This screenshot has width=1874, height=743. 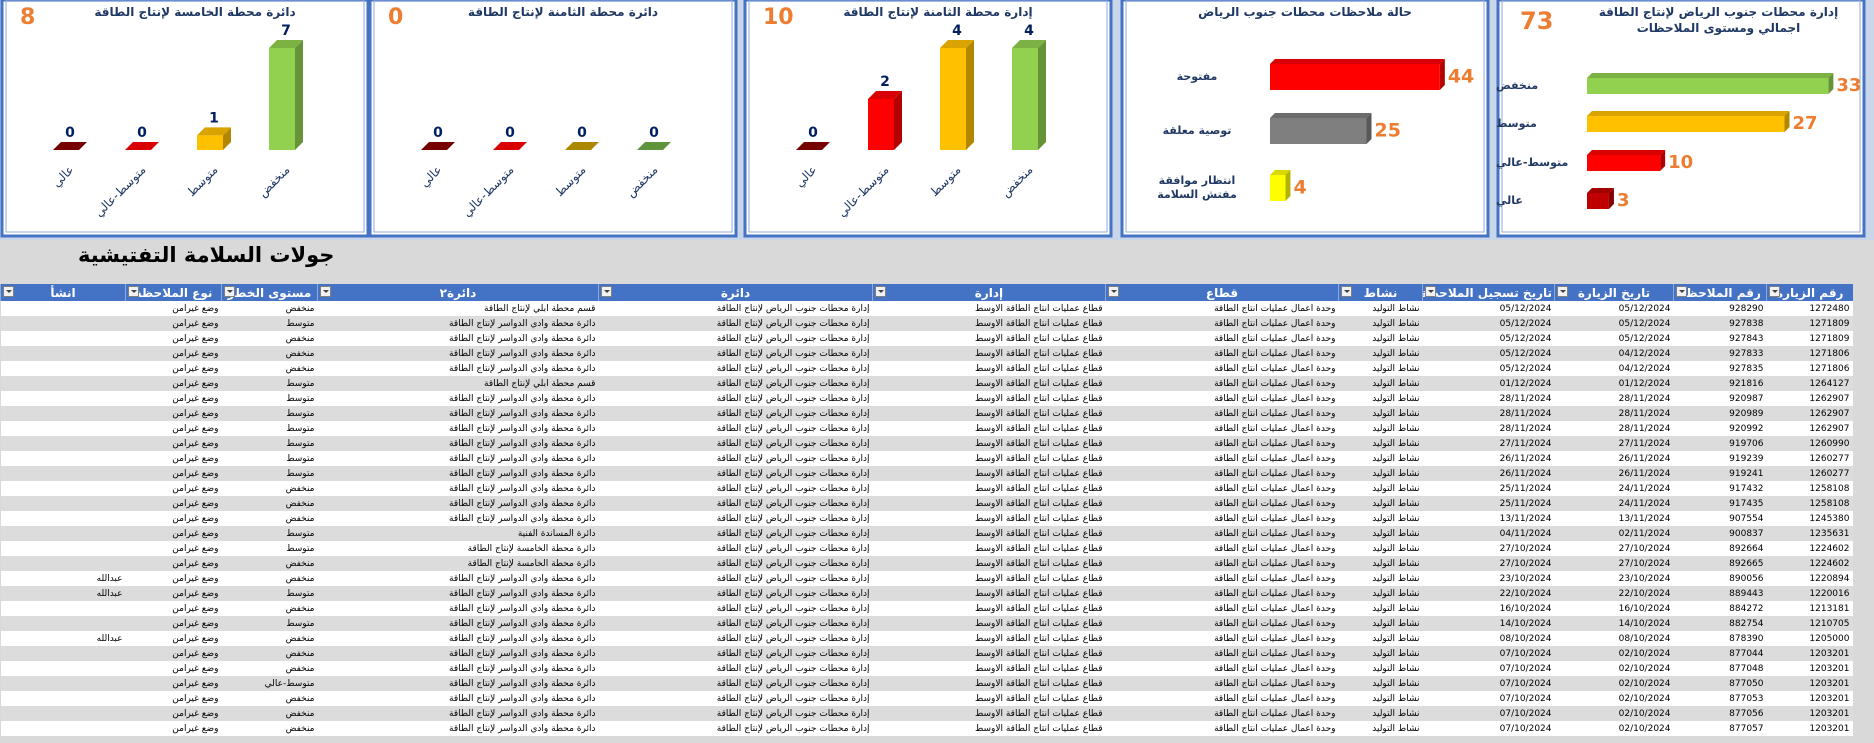 What do you see at coordinates (1809, 292) in the screenshot?
I see `column-header: رقم الزيارة` at bounding box center [1809, 292].